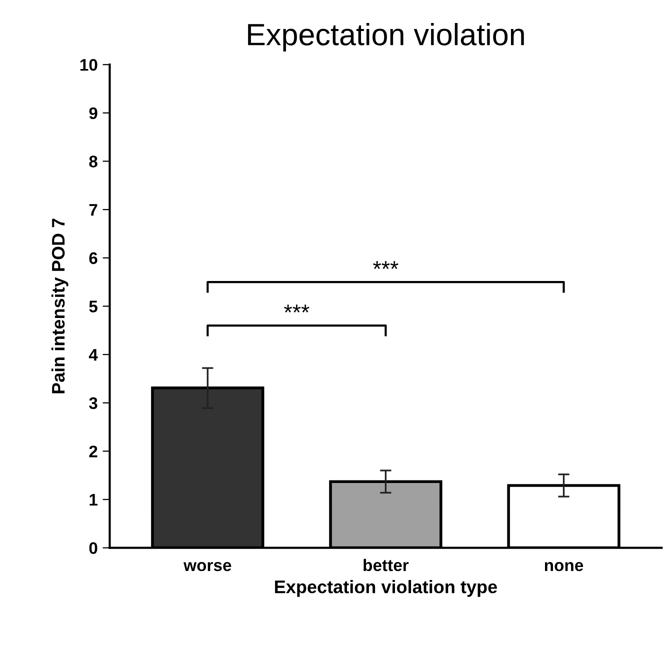 Image resolution: width=665 pixels, height=646 pixels. Describe the element at coordinates (93, 403) in the screenshot. I see `y-tick-label: 3` at that location.